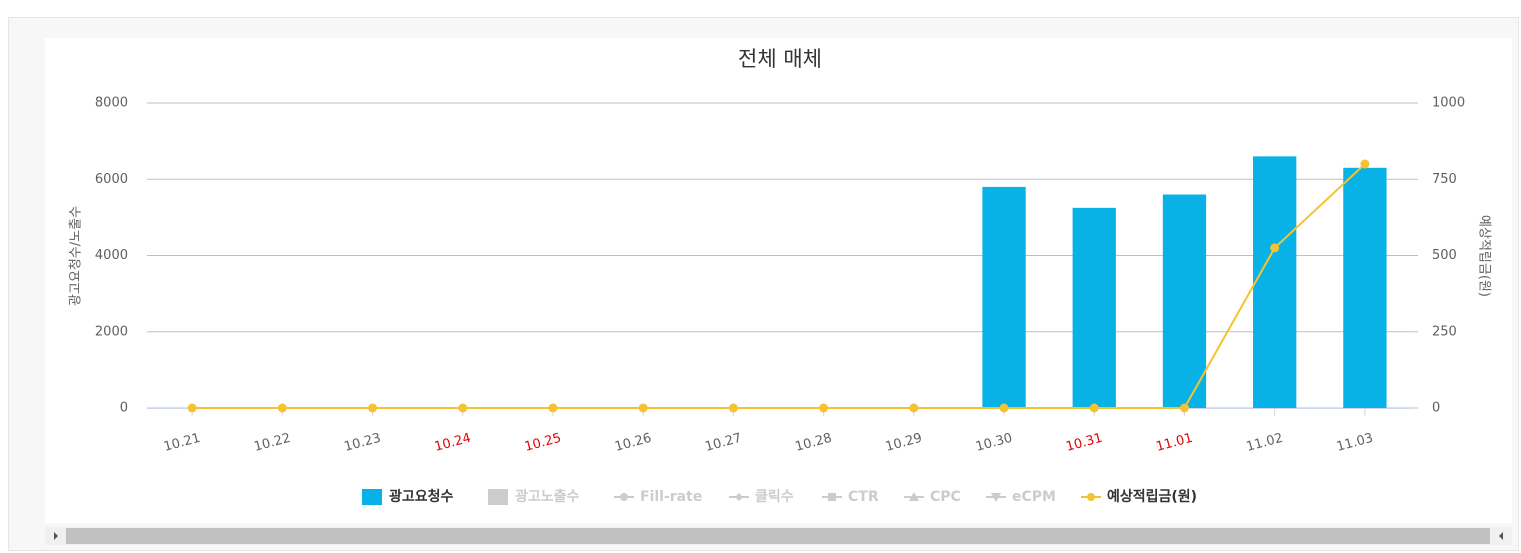 The image size is (1521, 553). Describe the element at coordinates (1436, 408) in the screenshot. I see `y2-tick-label: 0` at that location.